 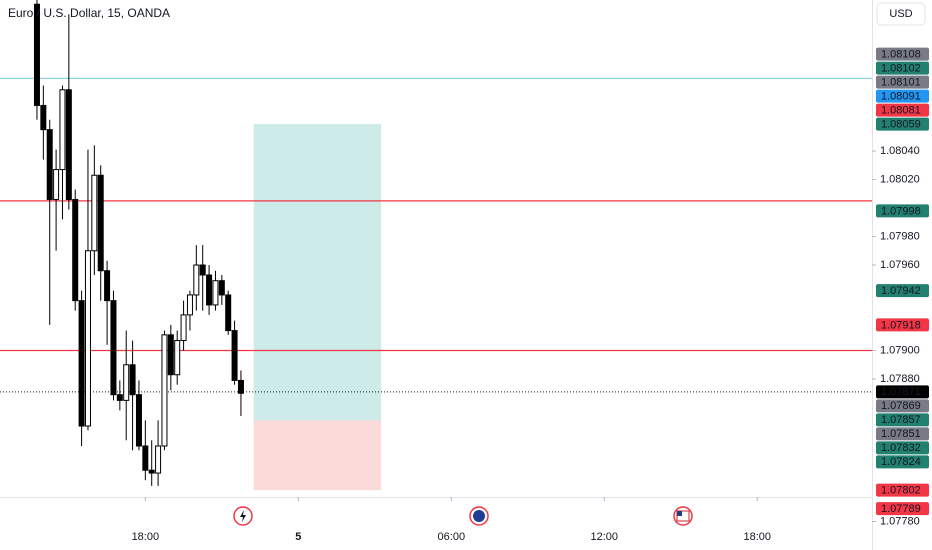 I want to click on y-tick-label: 1.07960, so click(x=900, y=265).